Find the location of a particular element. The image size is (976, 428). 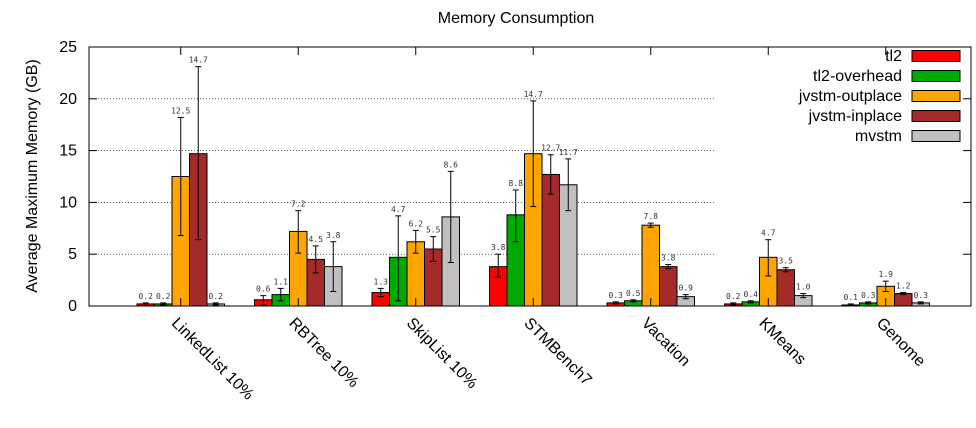

data-label: 1.0 is located at coordinates (803, 287).